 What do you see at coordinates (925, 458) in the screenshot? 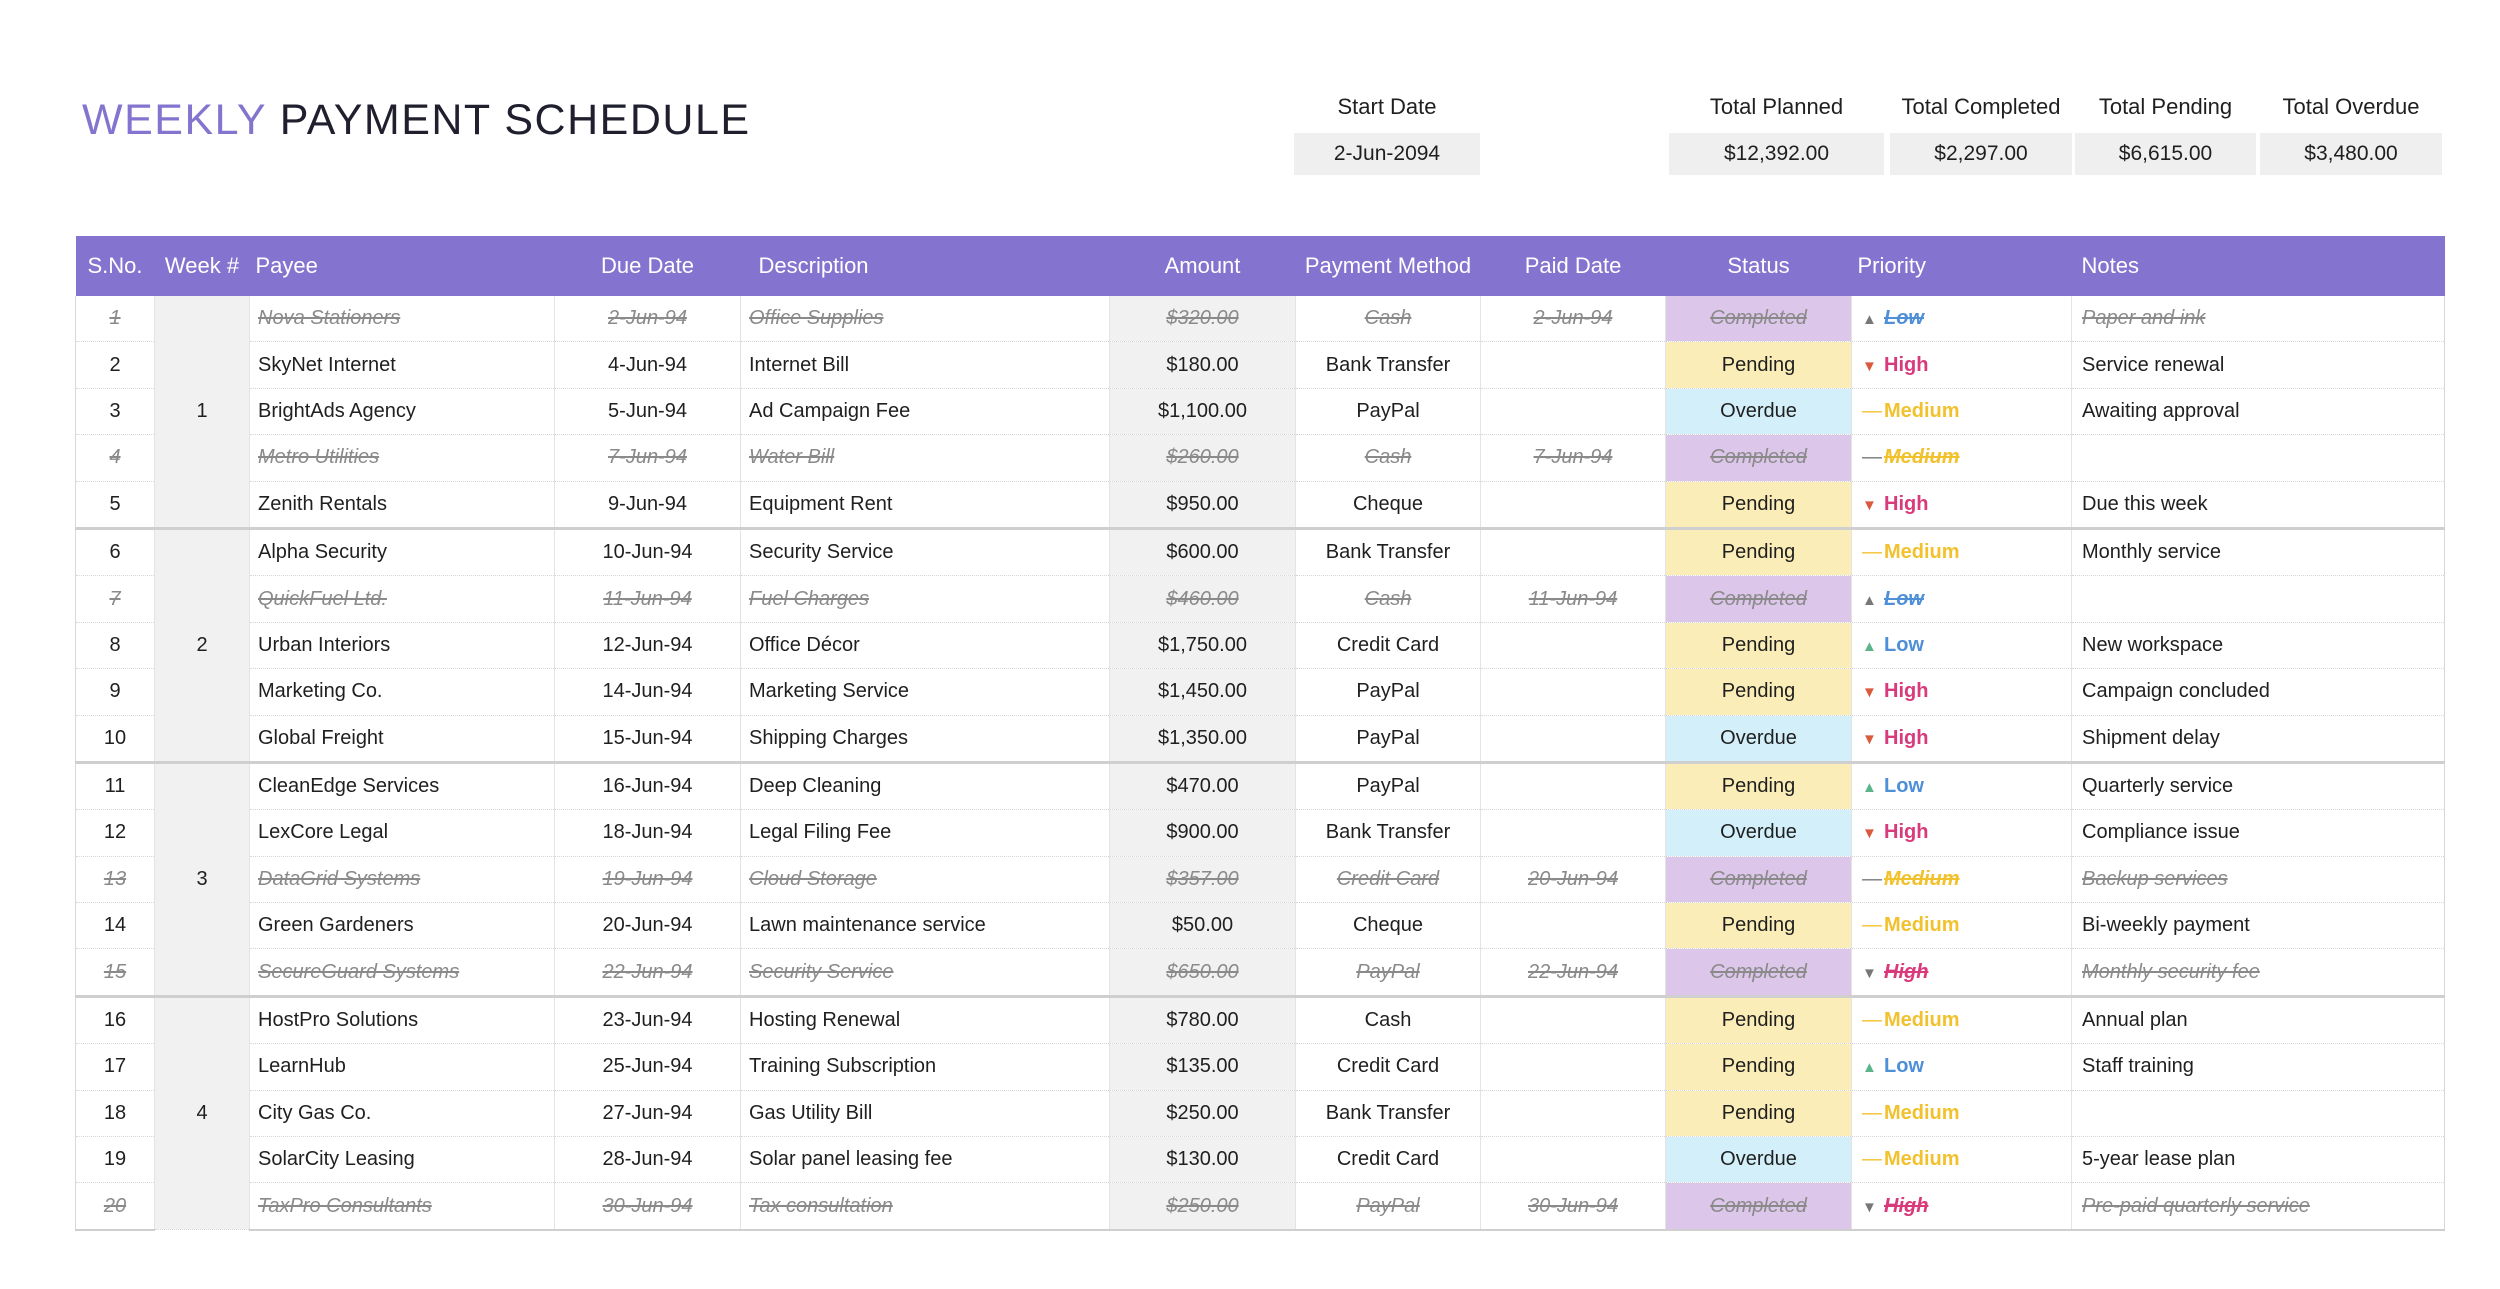
I see `cell-description: Water Bill` at bounding box center [925, 458].